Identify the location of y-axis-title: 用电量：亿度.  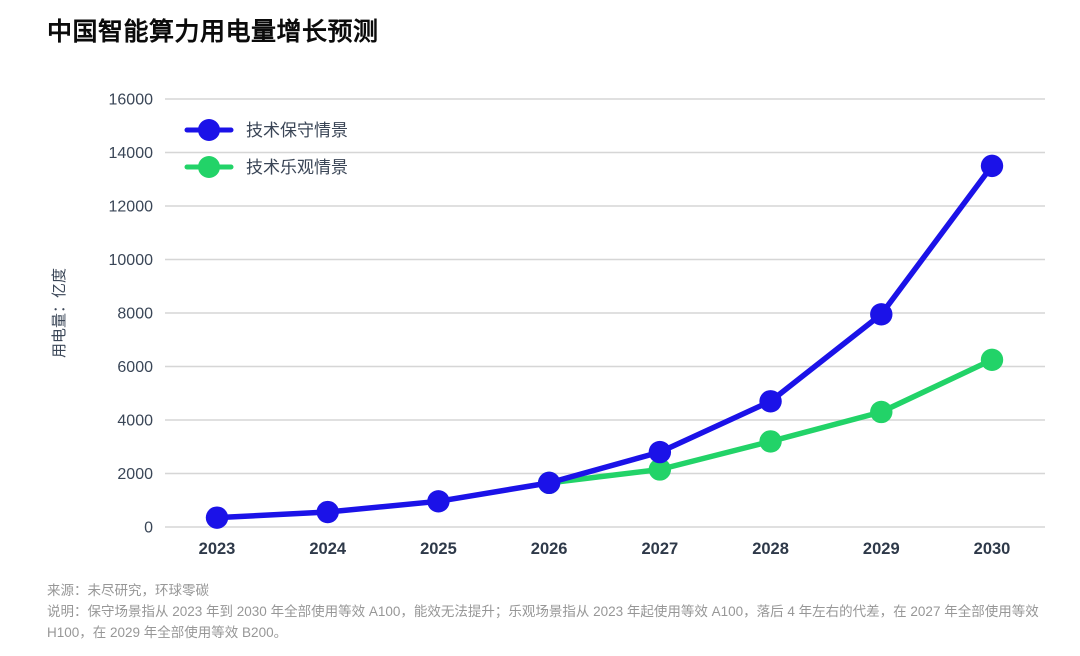
(59, 313).